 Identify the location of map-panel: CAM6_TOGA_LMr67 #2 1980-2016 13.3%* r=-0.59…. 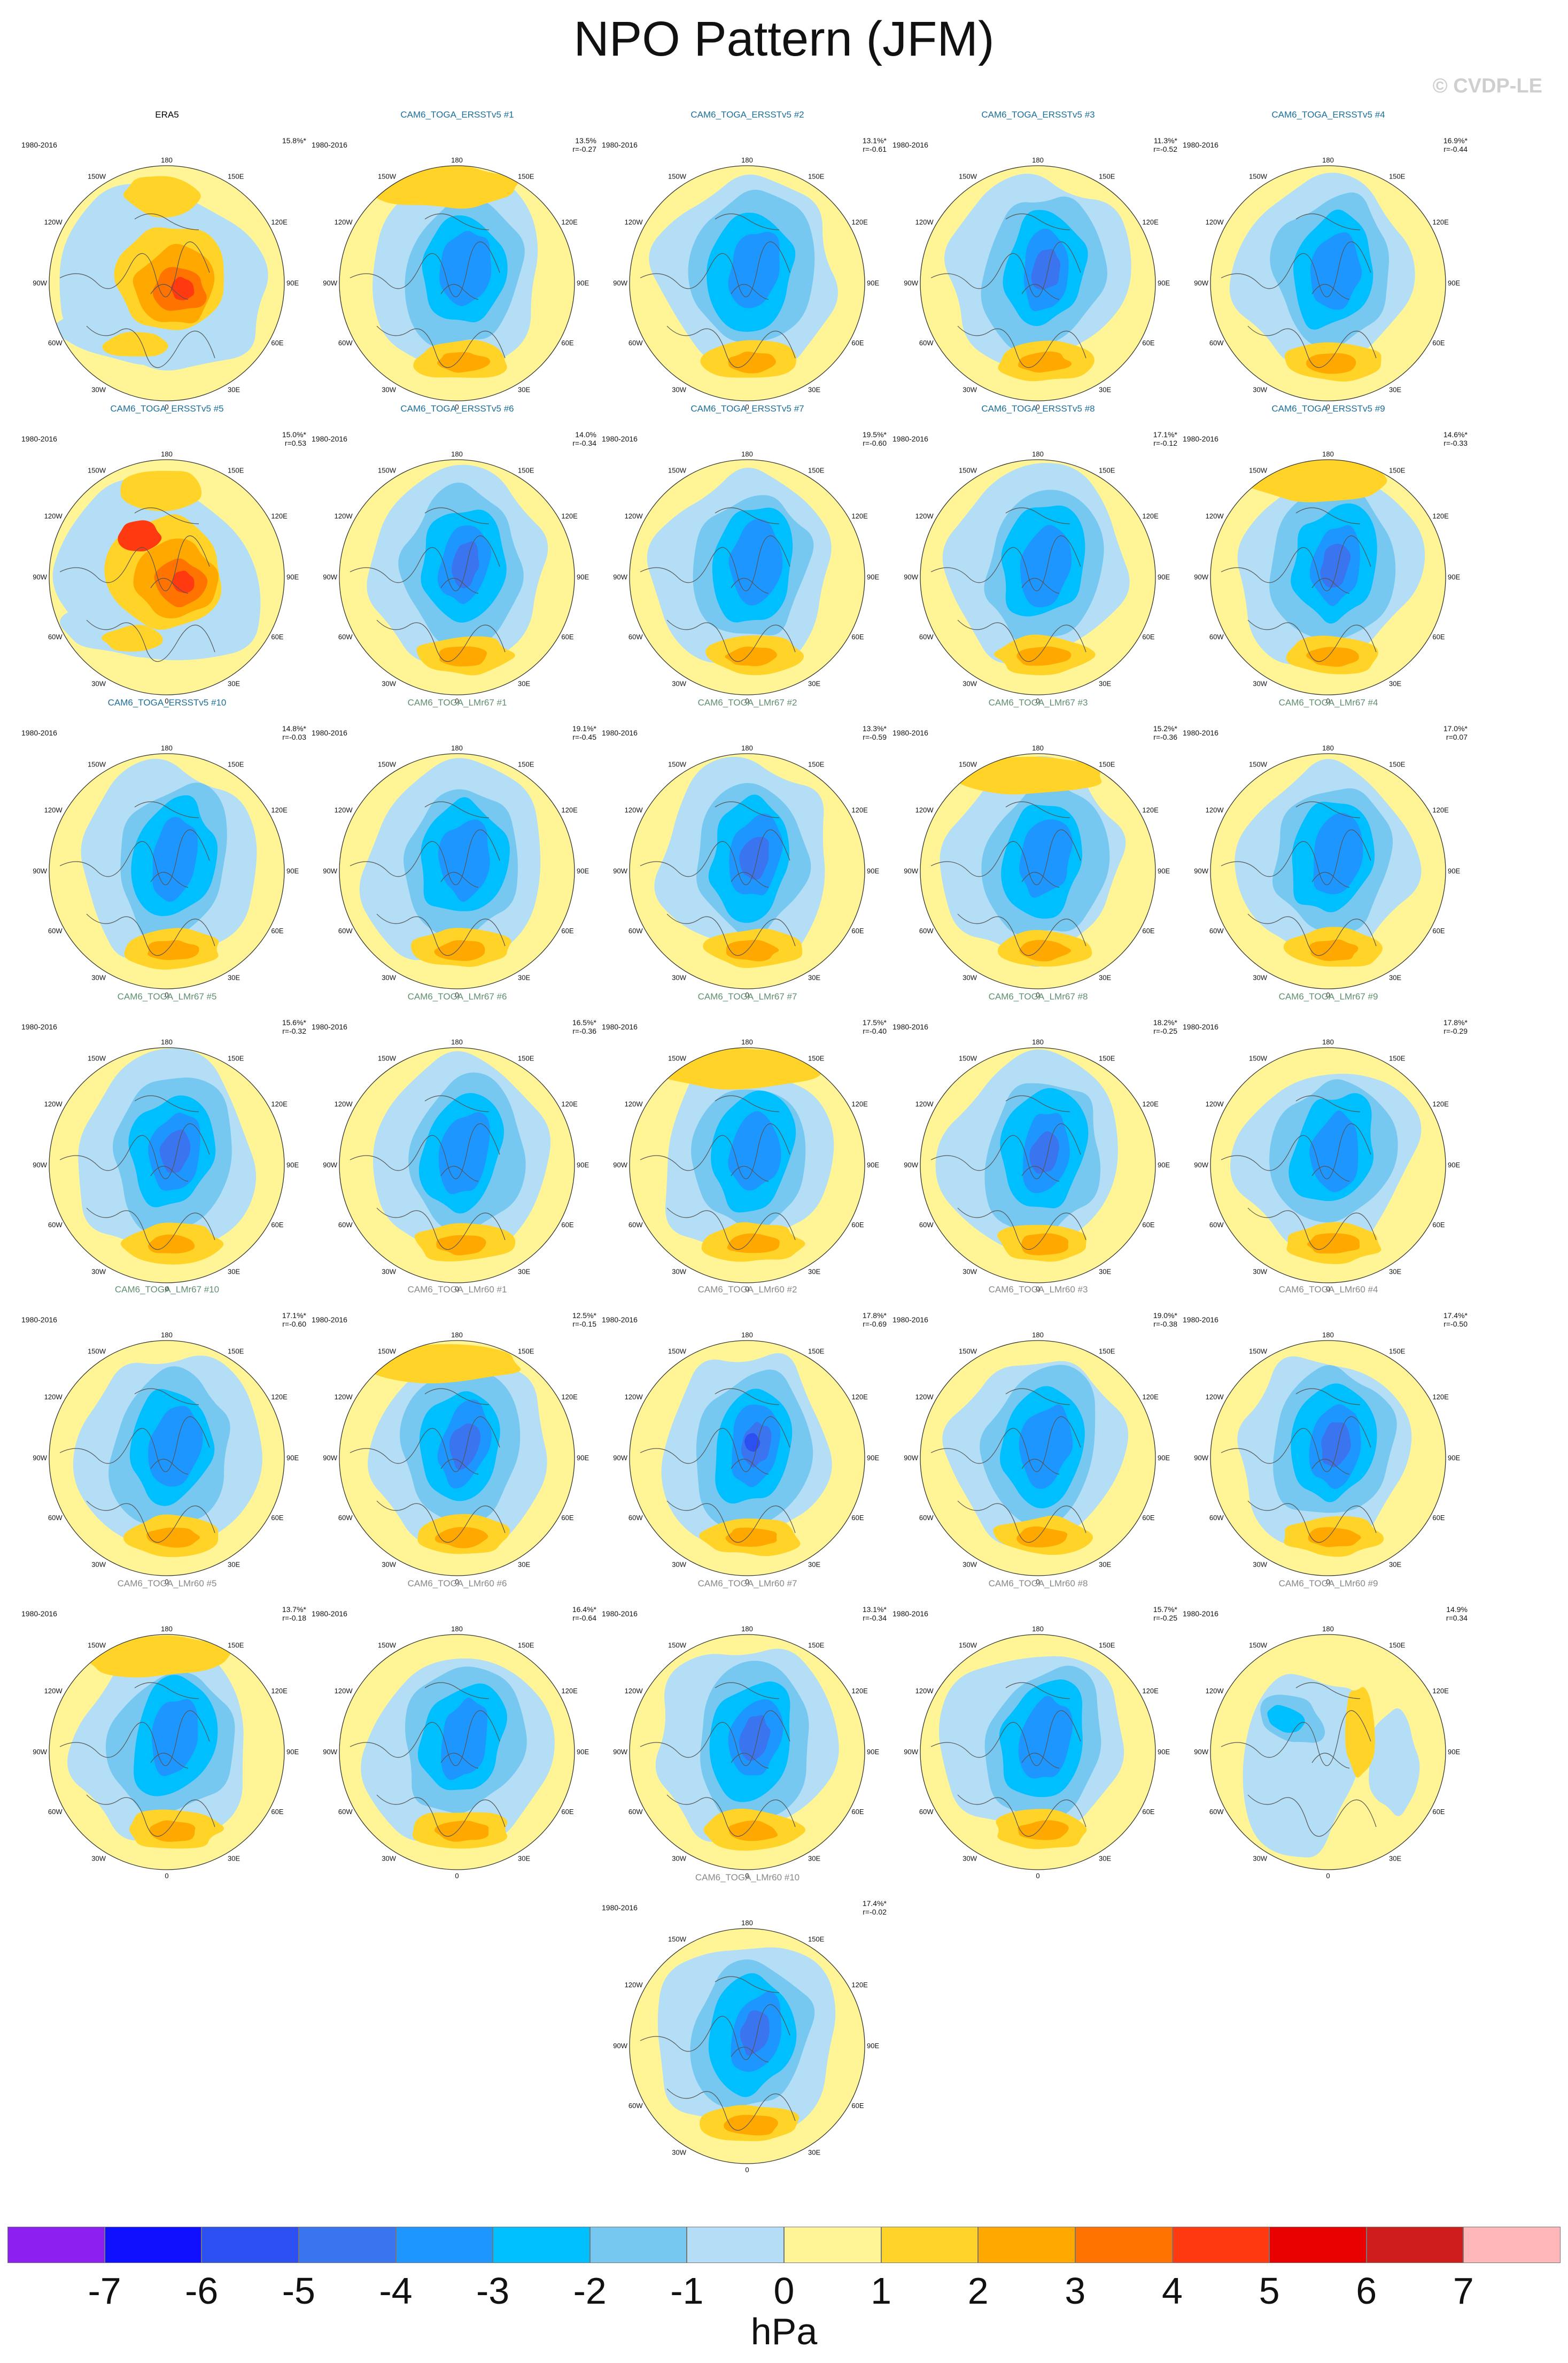
(748, 848).